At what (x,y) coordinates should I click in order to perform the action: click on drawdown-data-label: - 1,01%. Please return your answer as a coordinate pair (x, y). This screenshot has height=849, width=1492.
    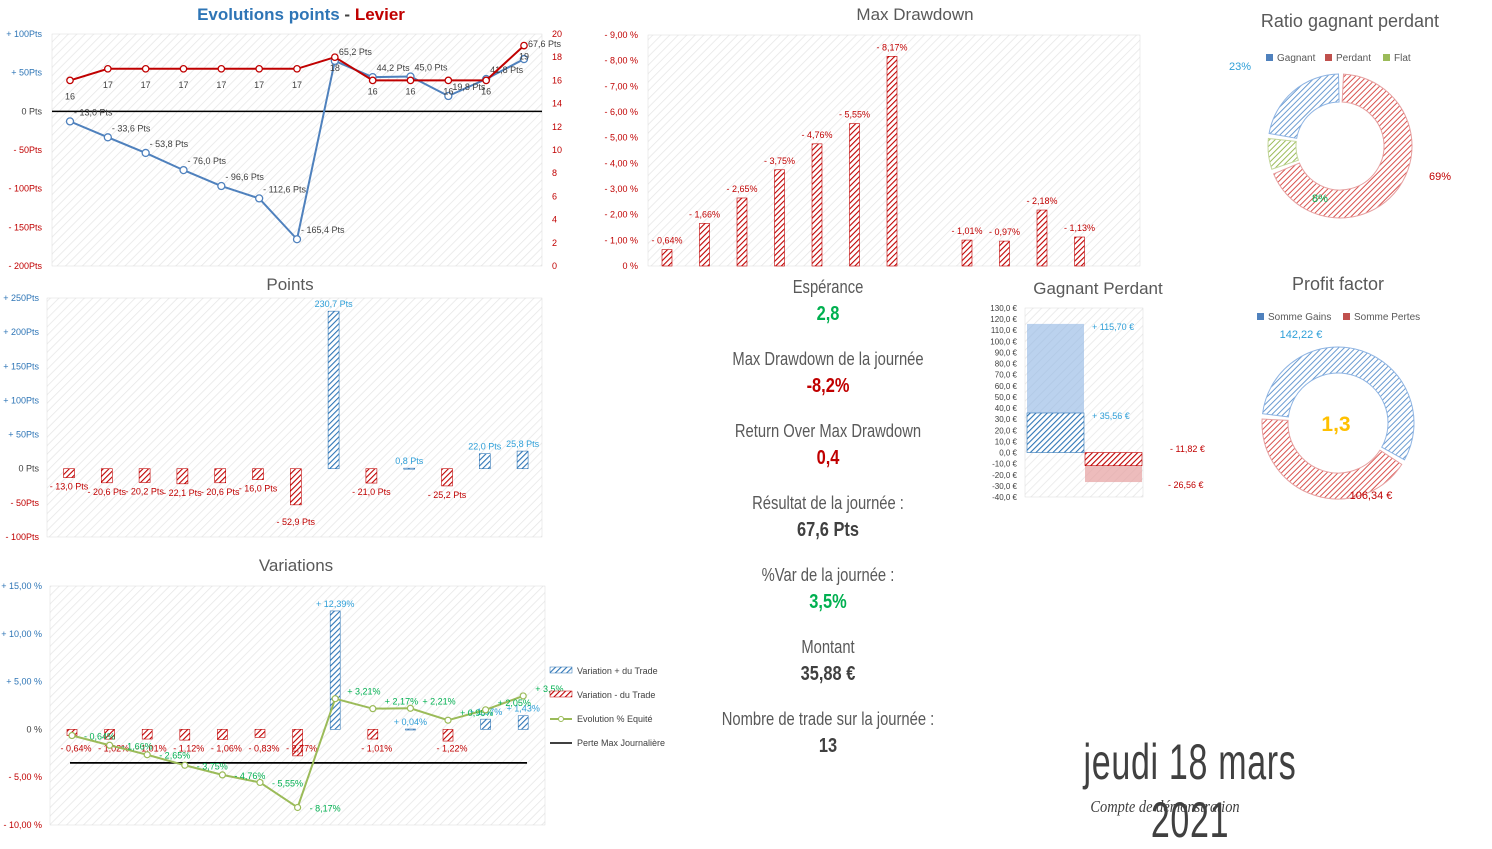
    Looking at the image, I should click on (966, 231).